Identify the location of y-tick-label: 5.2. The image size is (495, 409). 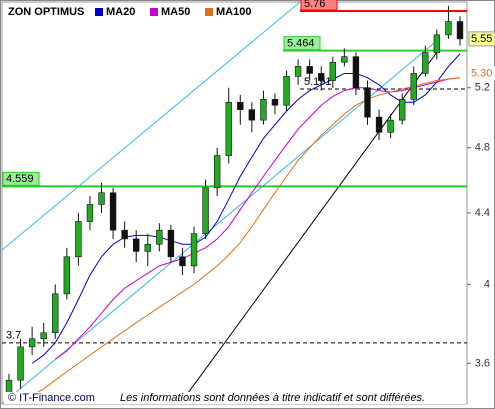
(482, 88).